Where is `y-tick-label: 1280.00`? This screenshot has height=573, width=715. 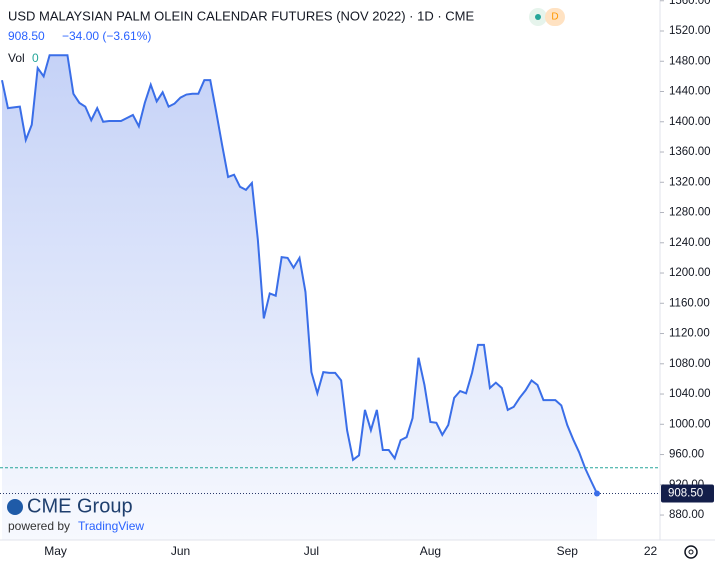
y-tick-label: 1280.00 is located at coordinates (690, 213).